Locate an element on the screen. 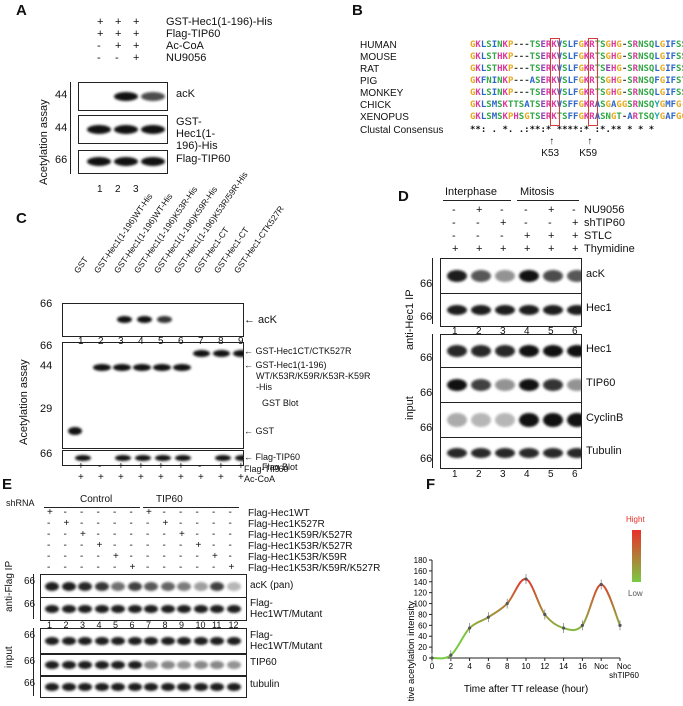 This screenshot has height=706, width=683. y-tick-label: 140 is located at coordinates (421, 582).